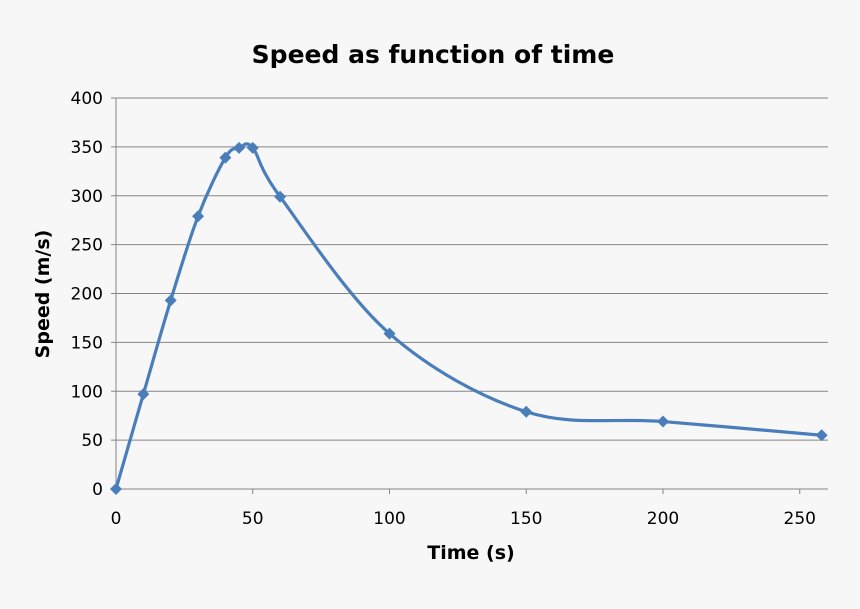 The height and width of the screenshot is (609, 860). What do you see at coordinates (253, 519) in the screenshot?
I see `x-tick-label: 50` at bounding box center [253, 519].